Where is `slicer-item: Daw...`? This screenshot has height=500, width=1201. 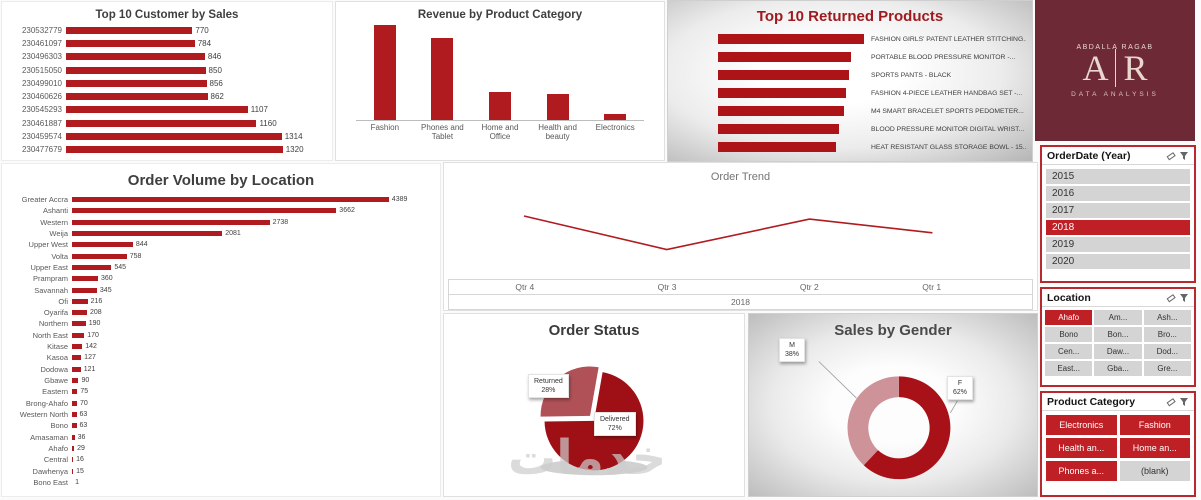
slicer-item: Daw... is located at coordinates (1118, 351).